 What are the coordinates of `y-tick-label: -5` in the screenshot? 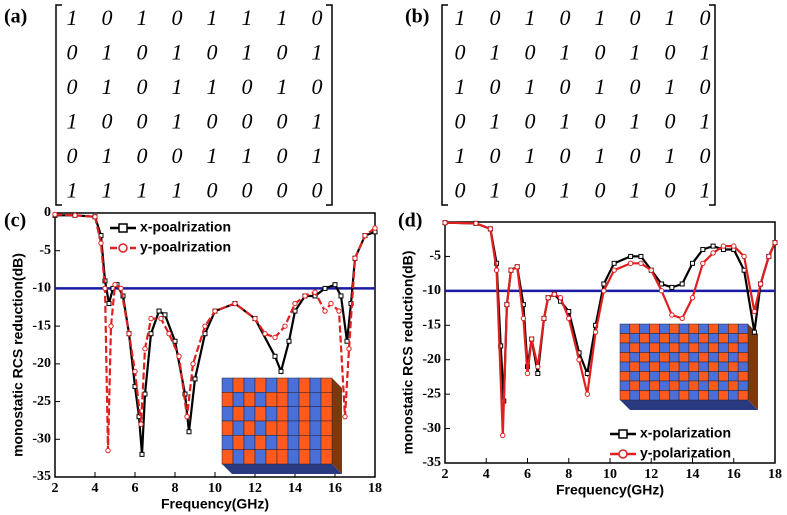 It's located at (45, 250).